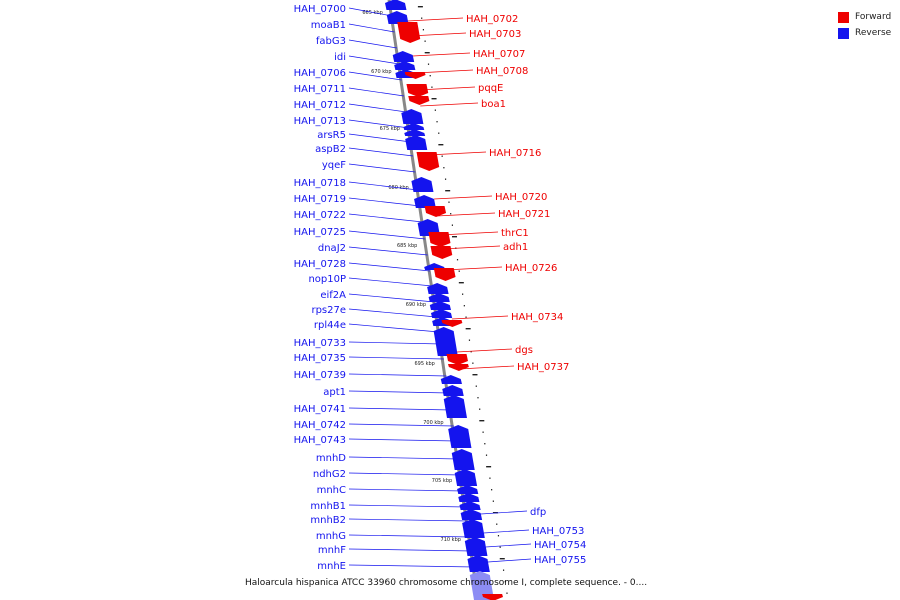 This screenshot has height=600, width=900. Describe the element at coordinates (424, 364) in the screenshot. I see `scale-label: 695 kbp` at that location.